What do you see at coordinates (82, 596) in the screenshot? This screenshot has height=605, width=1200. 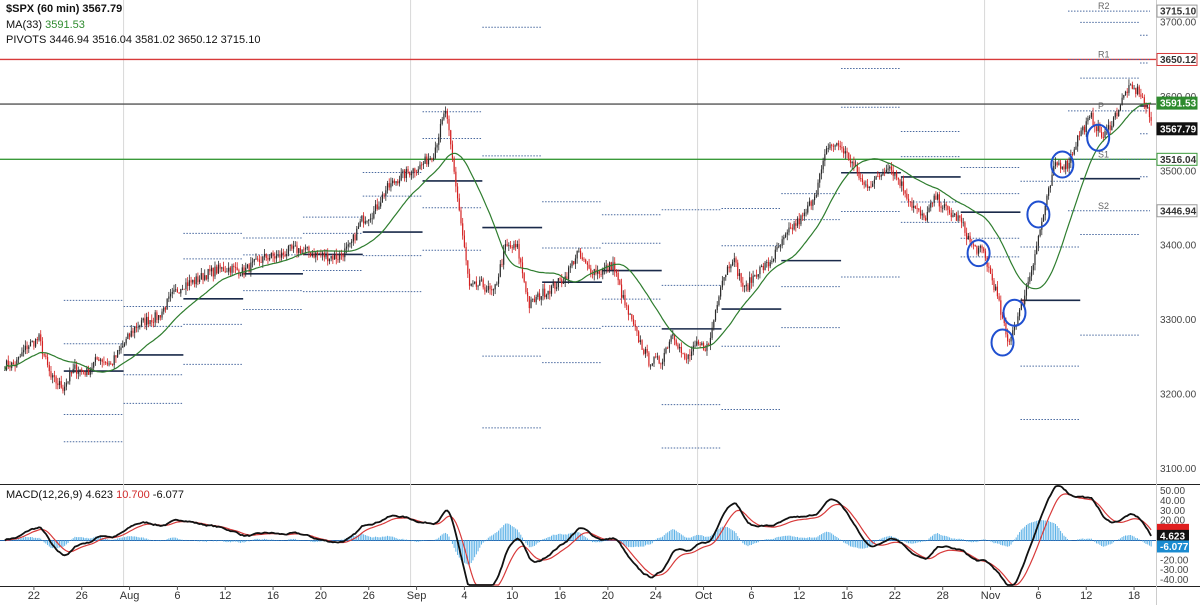 I see `date-tick-label: 26` at bounding box center [82, 596].